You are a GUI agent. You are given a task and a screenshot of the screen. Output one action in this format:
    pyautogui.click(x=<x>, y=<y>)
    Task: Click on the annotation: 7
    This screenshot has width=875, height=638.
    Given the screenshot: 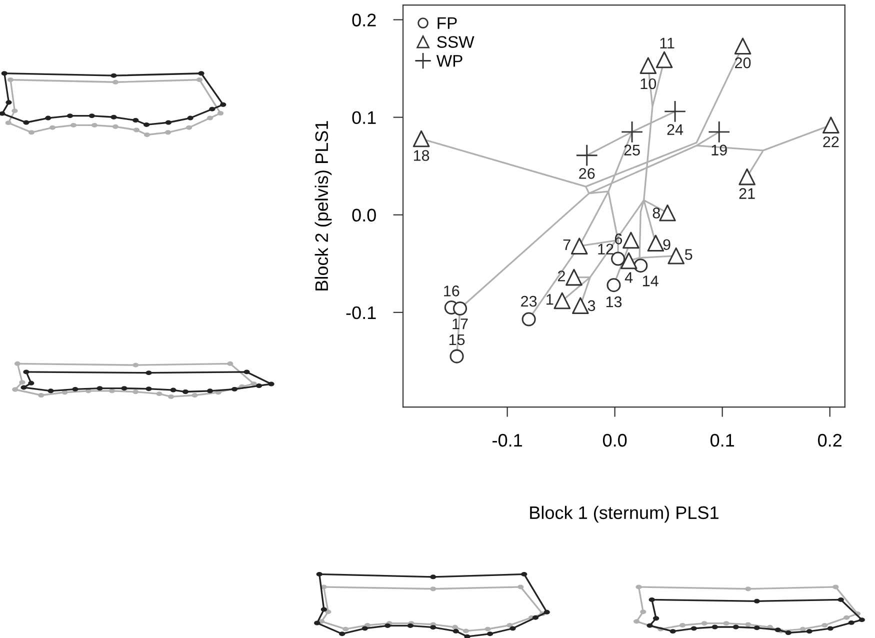 What is the action you would take?
    pyautogui.click(x=566, y=245)
    